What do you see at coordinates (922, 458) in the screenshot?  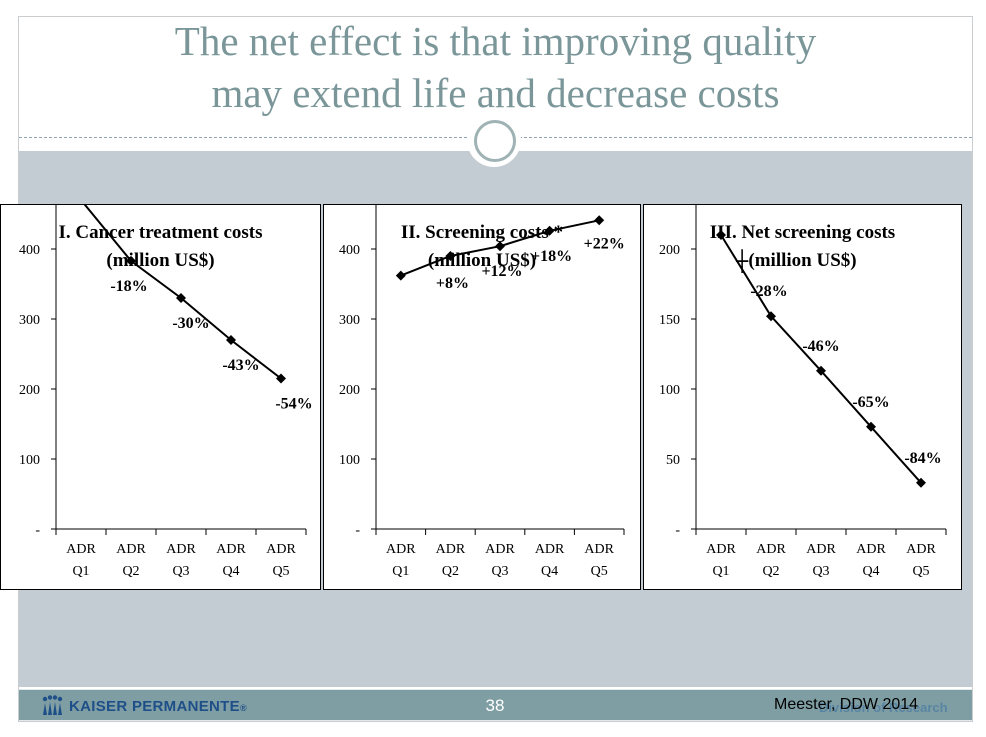 I see `data-label: -84%` at bounding box center [922, 458].